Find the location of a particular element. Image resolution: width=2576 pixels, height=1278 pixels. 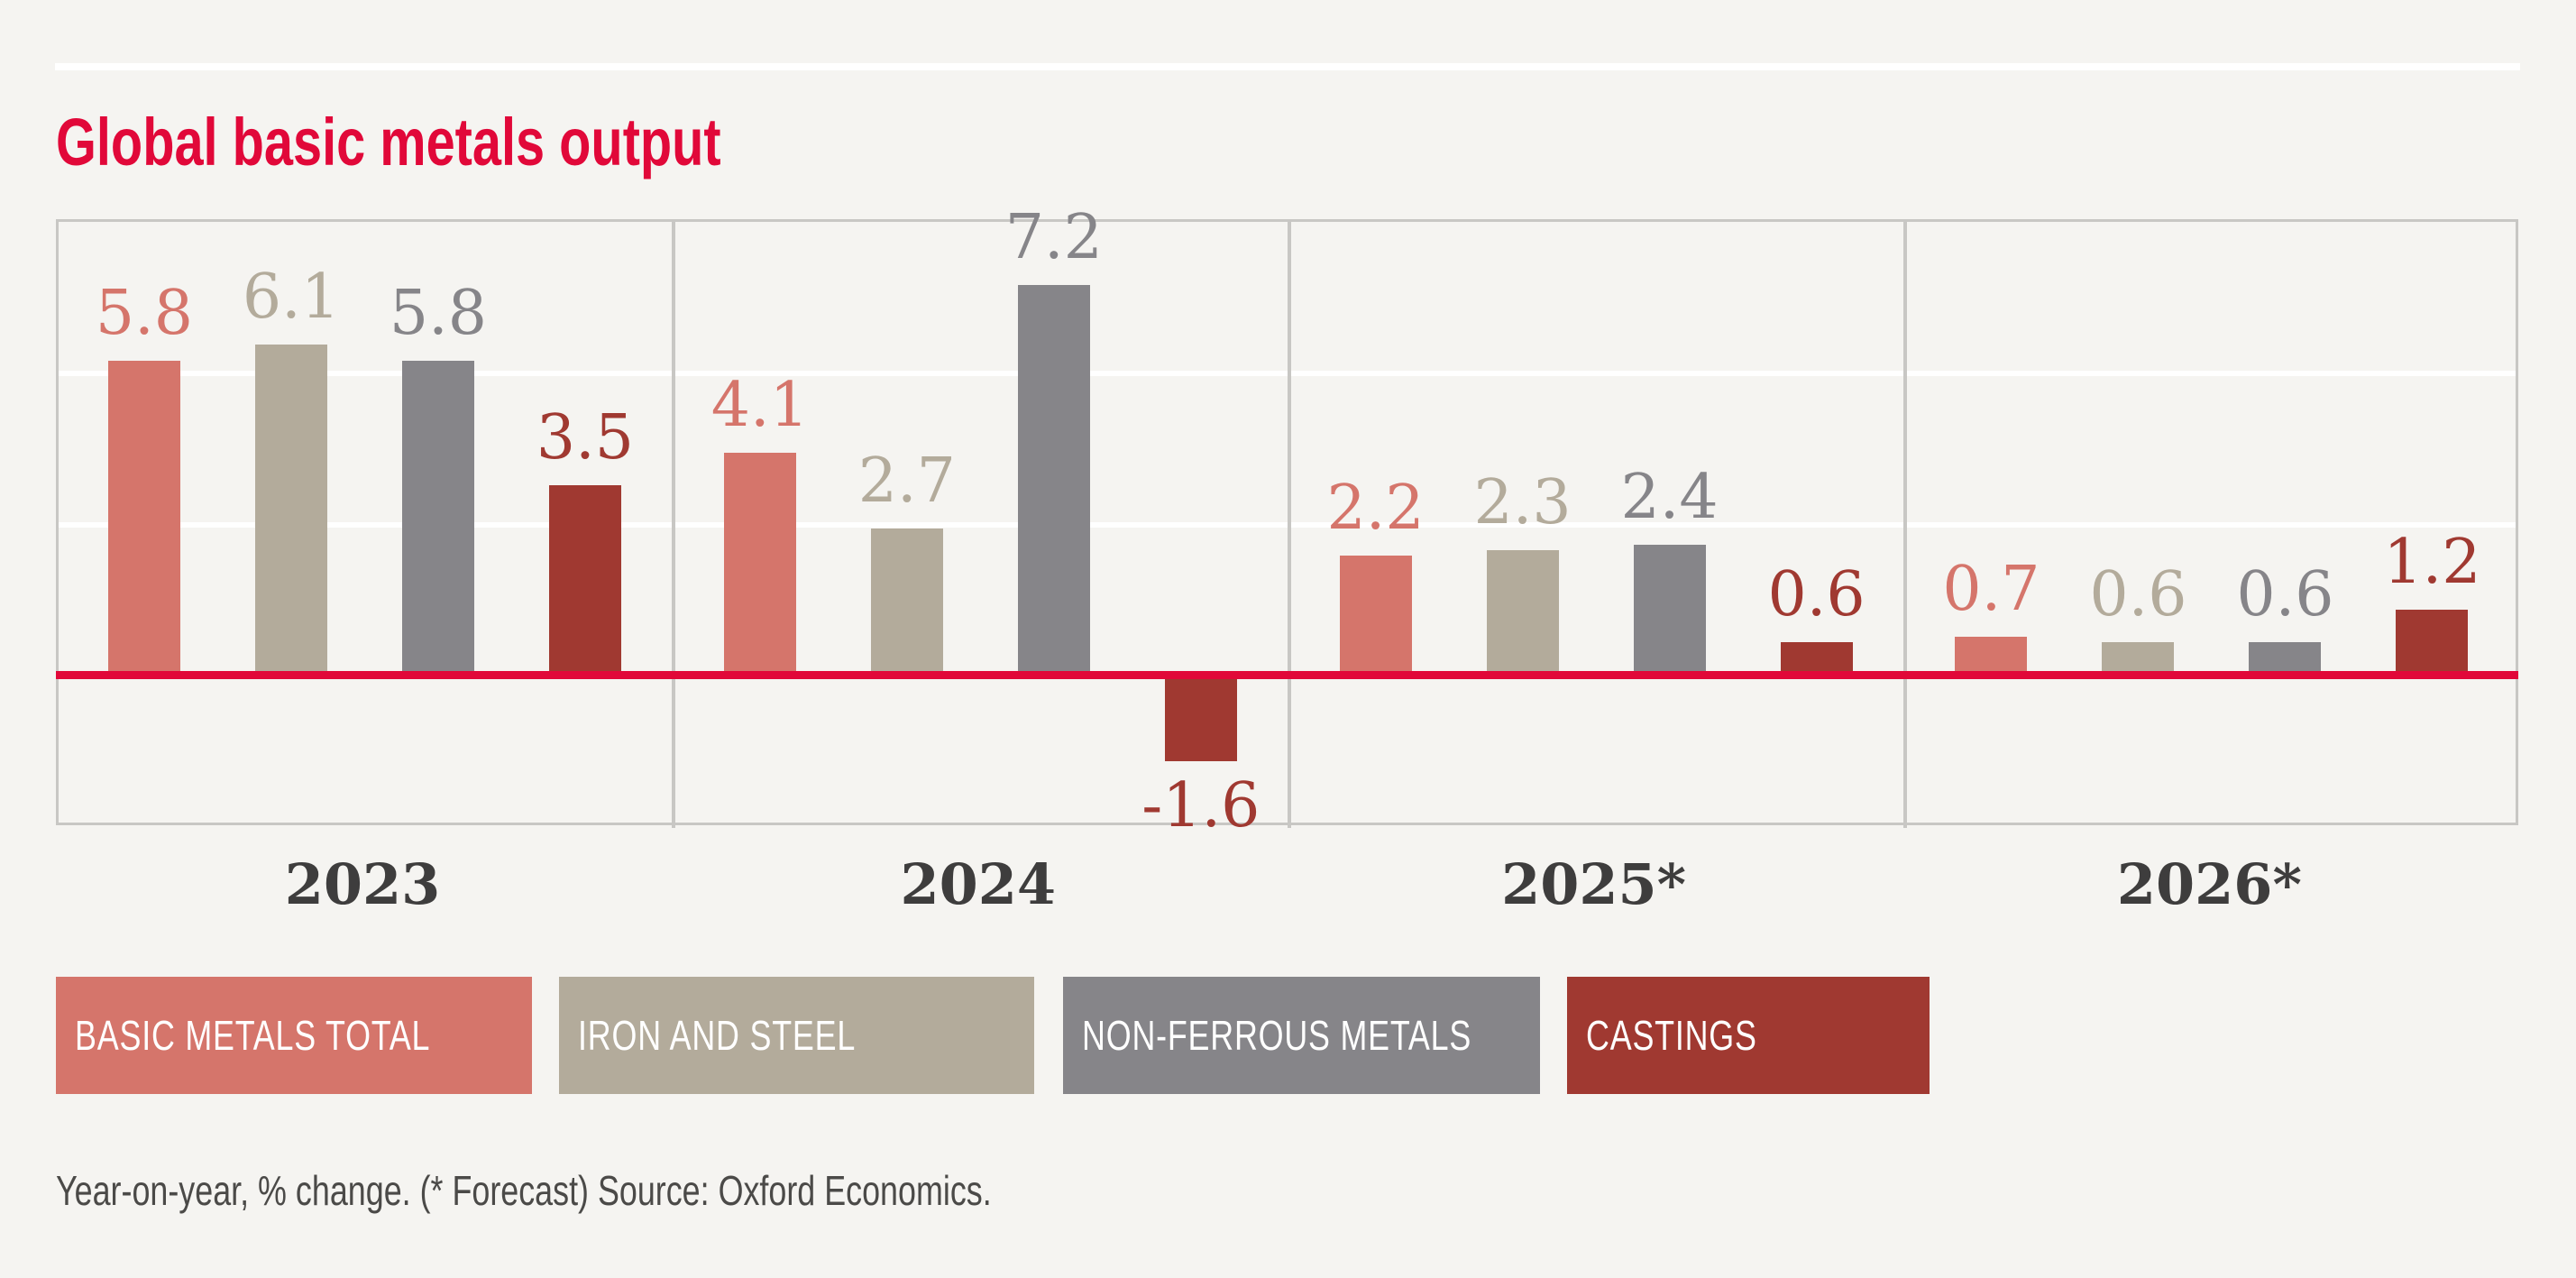

legend-label: IRON AND STEEL is located at coordinates (717, 1035).